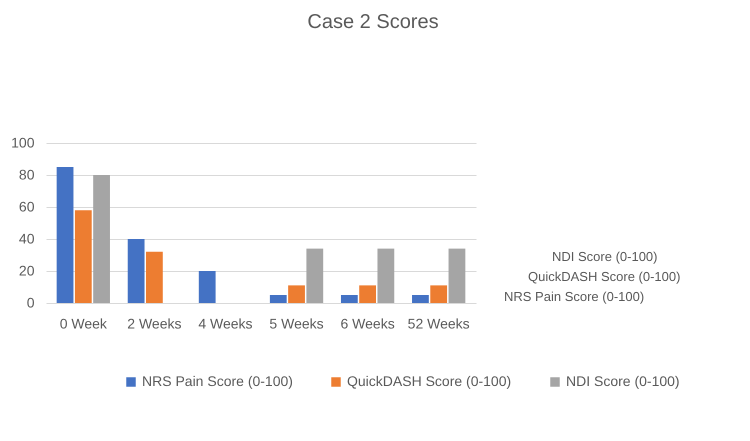 The image size is (750, 441). I want to click on x-tick-label: 5 Weeks, so click(296, 324).